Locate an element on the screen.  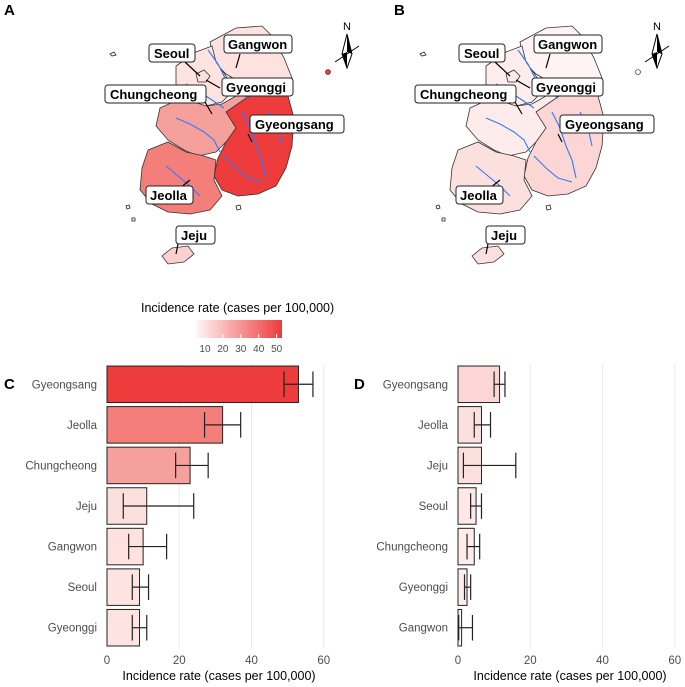
bar-jeolla is located at coordinates (165, 425).